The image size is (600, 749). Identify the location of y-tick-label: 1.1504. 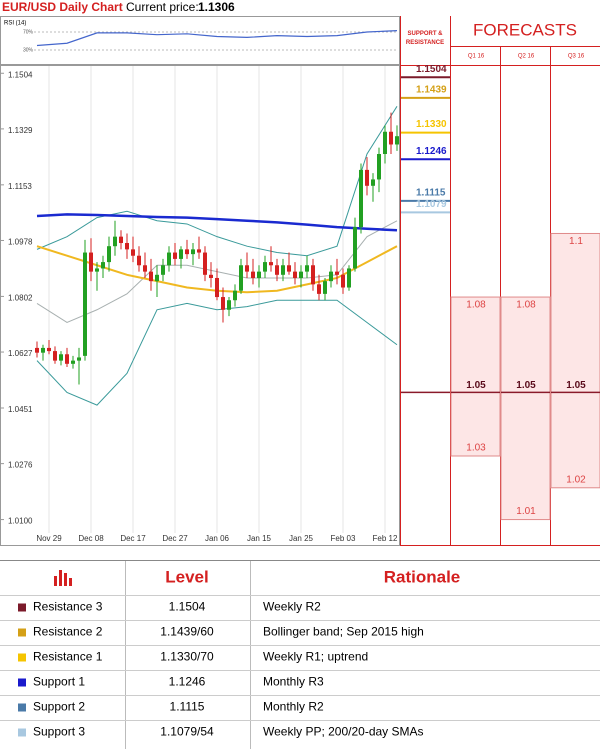
(20, 74).